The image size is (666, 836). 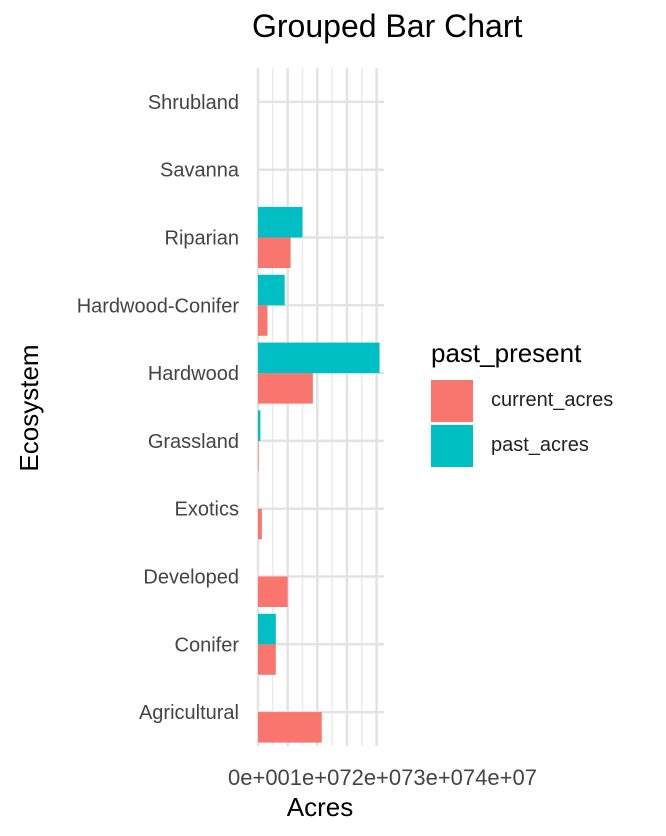 What do you see at coordinates (273, 592) in the screenshot?
I see `bar-current_acres-developed` at bounding box center [273, 592].